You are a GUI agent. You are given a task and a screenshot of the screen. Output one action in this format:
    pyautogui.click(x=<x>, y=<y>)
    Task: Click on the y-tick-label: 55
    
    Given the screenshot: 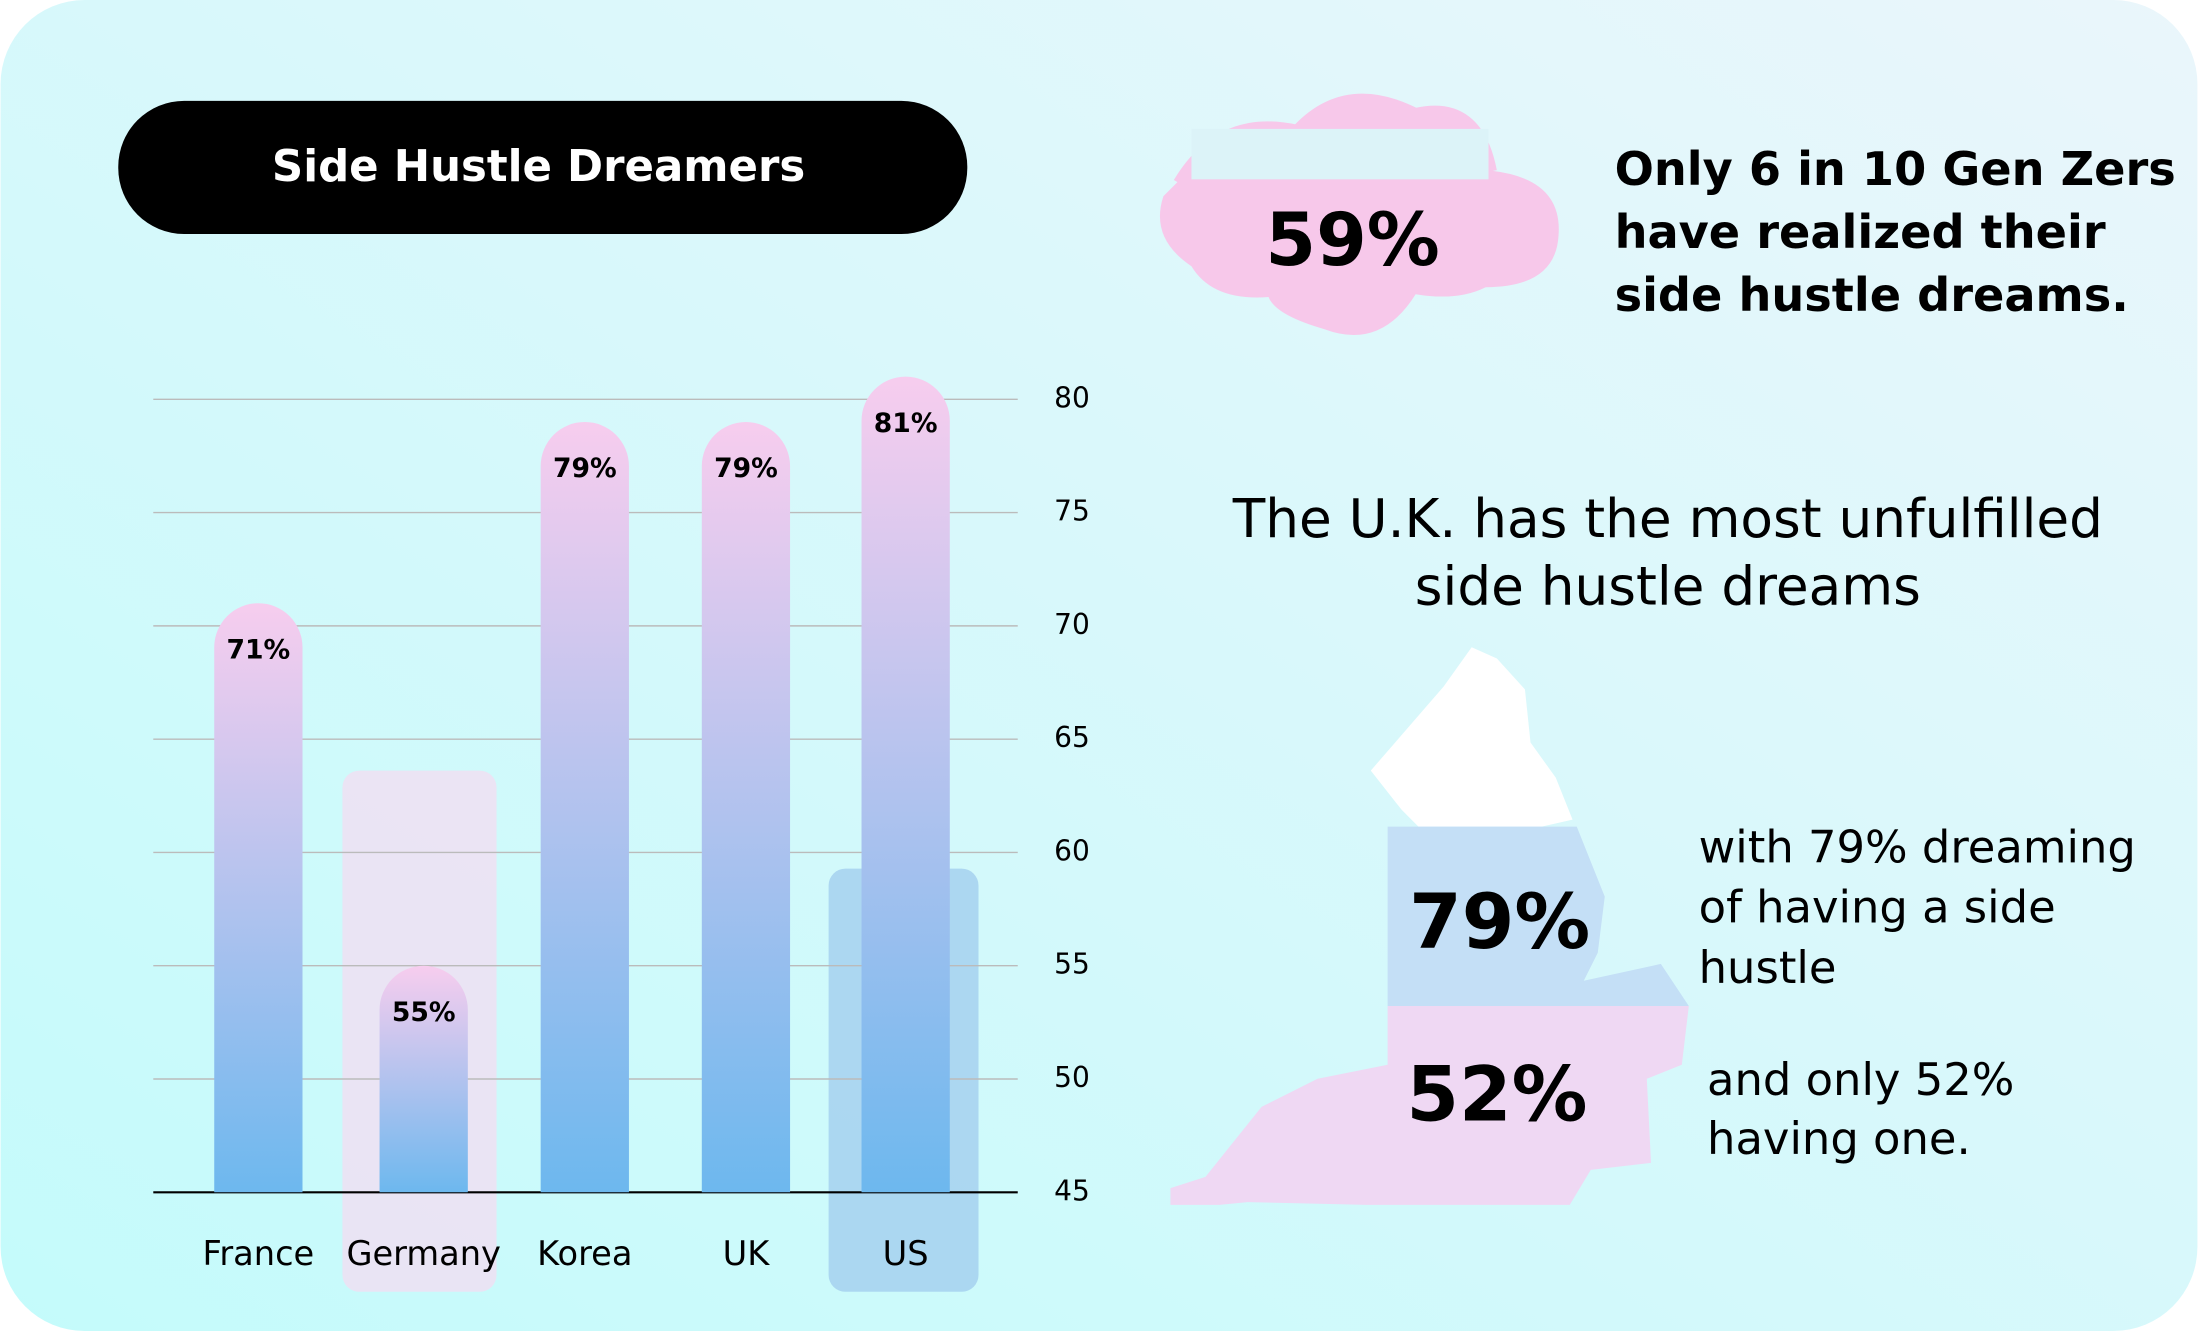 What is the action you would take?
    pyautogui.click(x=1072, y=964)
    